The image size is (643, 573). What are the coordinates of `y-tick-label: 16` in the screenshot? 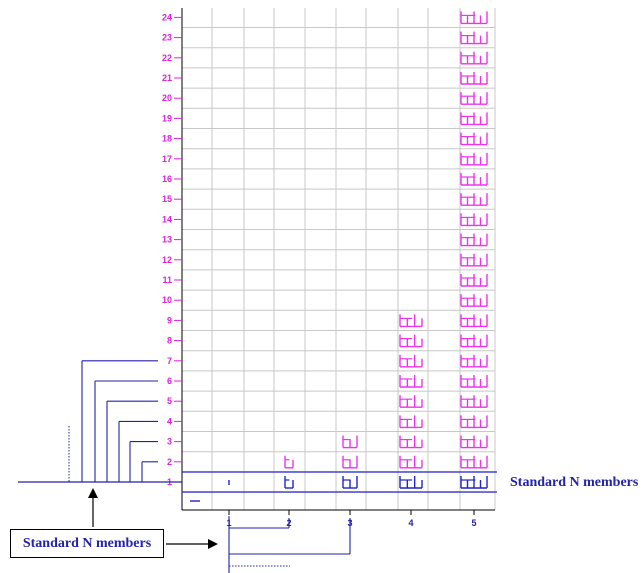 It's located at (167, 179).